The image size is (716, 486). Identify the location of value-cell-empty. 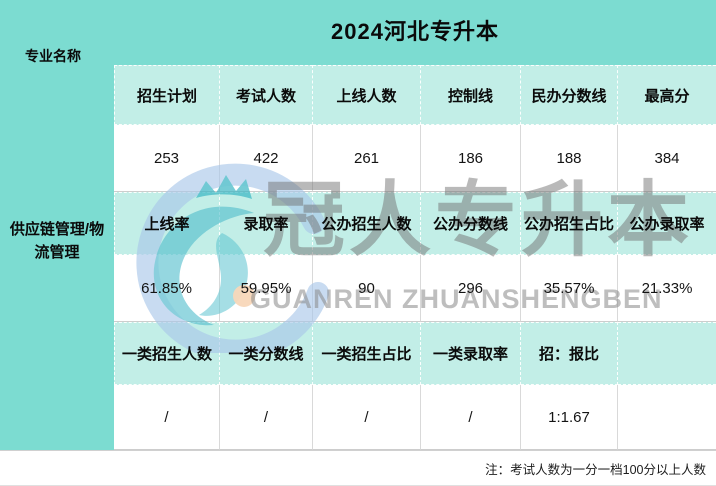
(667, 417).